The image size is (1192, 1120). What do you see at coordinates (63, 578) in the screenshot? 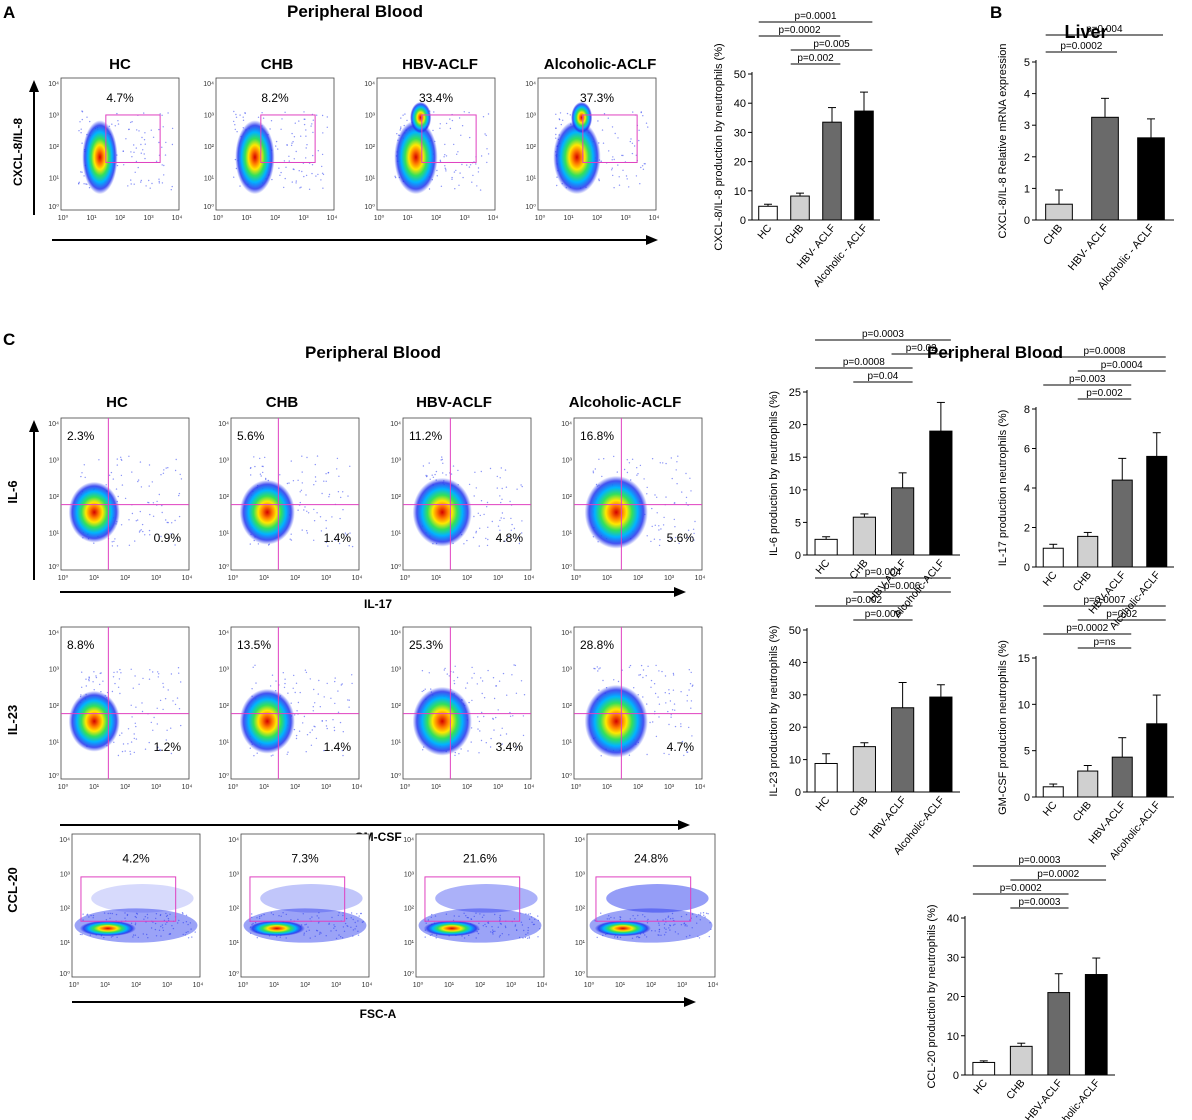
I see `x-tick-label: 10⁰` at bounding box center [63, 578].